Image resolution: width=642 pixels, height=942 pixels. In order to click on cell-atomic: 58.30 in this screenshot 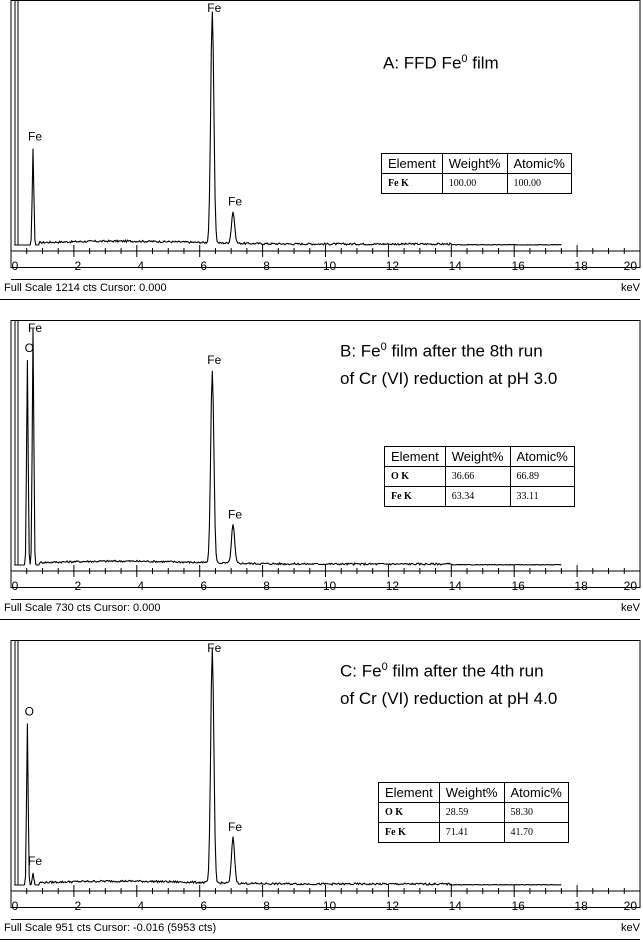, I will do `click(536, 812)`.